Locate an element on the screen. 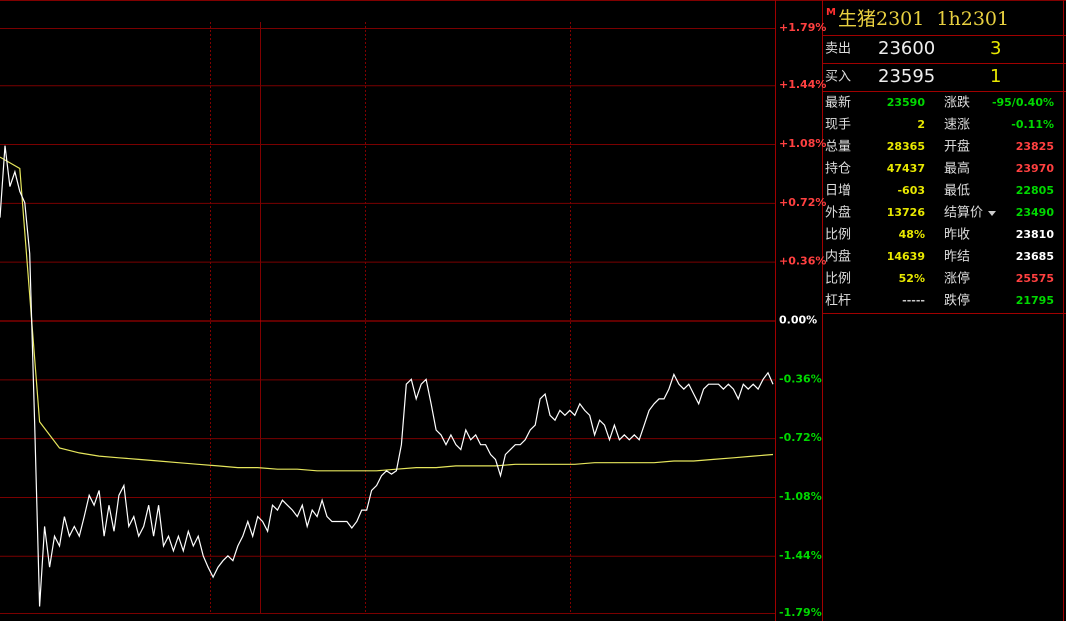 The image size is (1066, 621). stat-value: 22805 is located at coordinates (1035, 190).